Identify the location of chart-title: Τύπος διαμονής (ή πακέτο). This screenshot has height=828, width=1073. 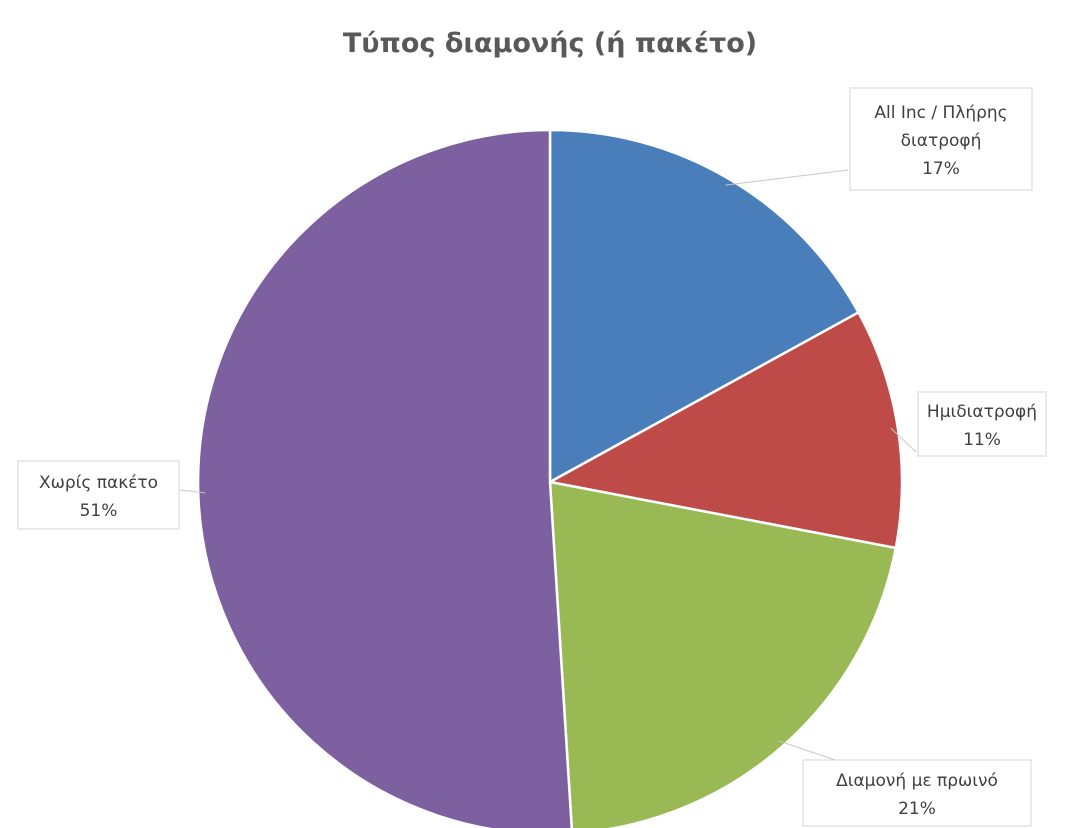
(550, 43).